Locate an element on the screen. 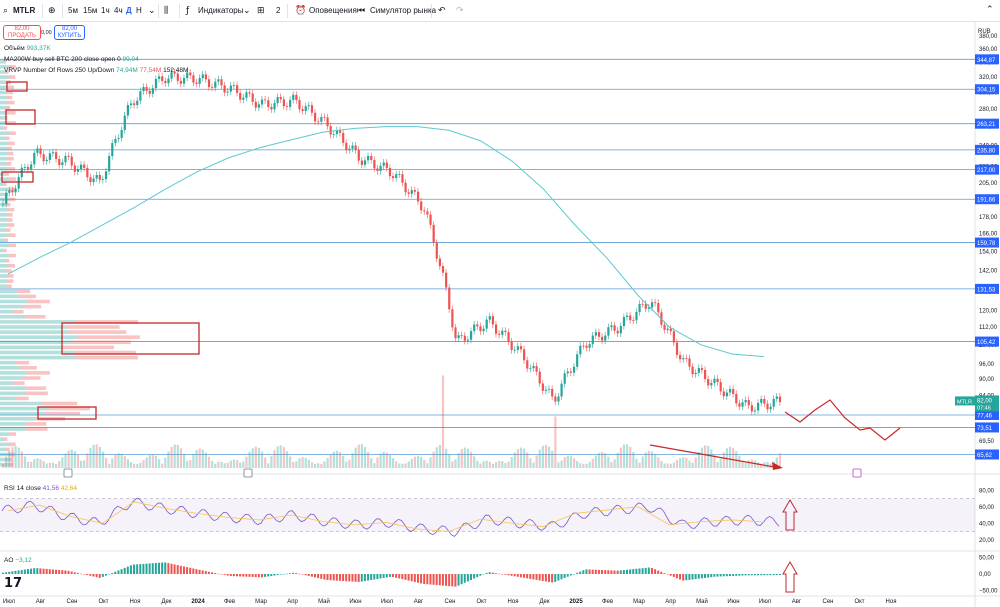  rsi-ma-line is located at coordinates (386, 516).